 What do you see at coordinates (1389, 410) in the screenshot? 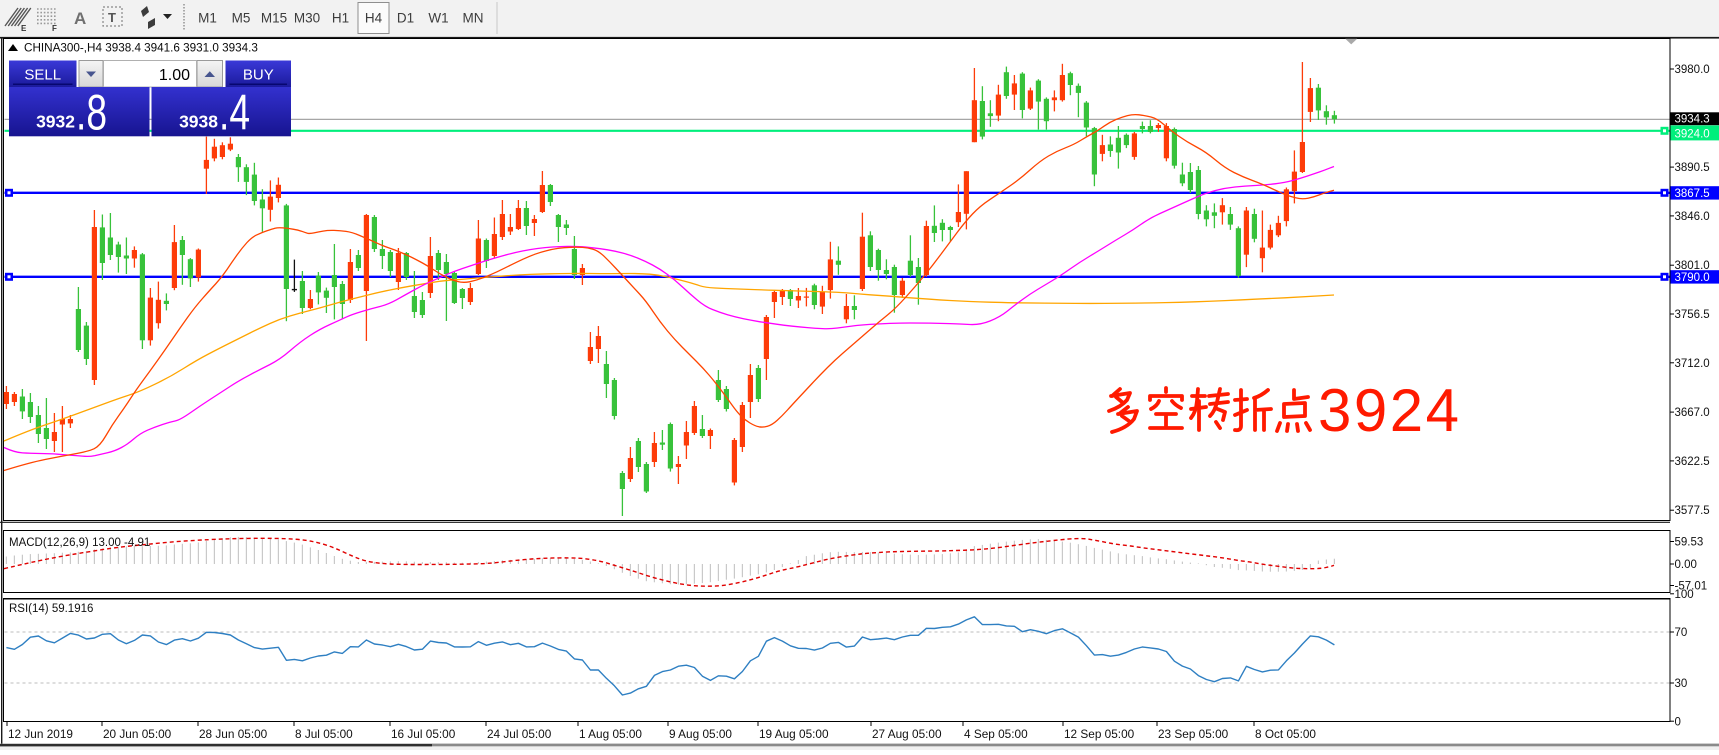
I see `svg-text: 3924` at bounding box center [1389, 410].